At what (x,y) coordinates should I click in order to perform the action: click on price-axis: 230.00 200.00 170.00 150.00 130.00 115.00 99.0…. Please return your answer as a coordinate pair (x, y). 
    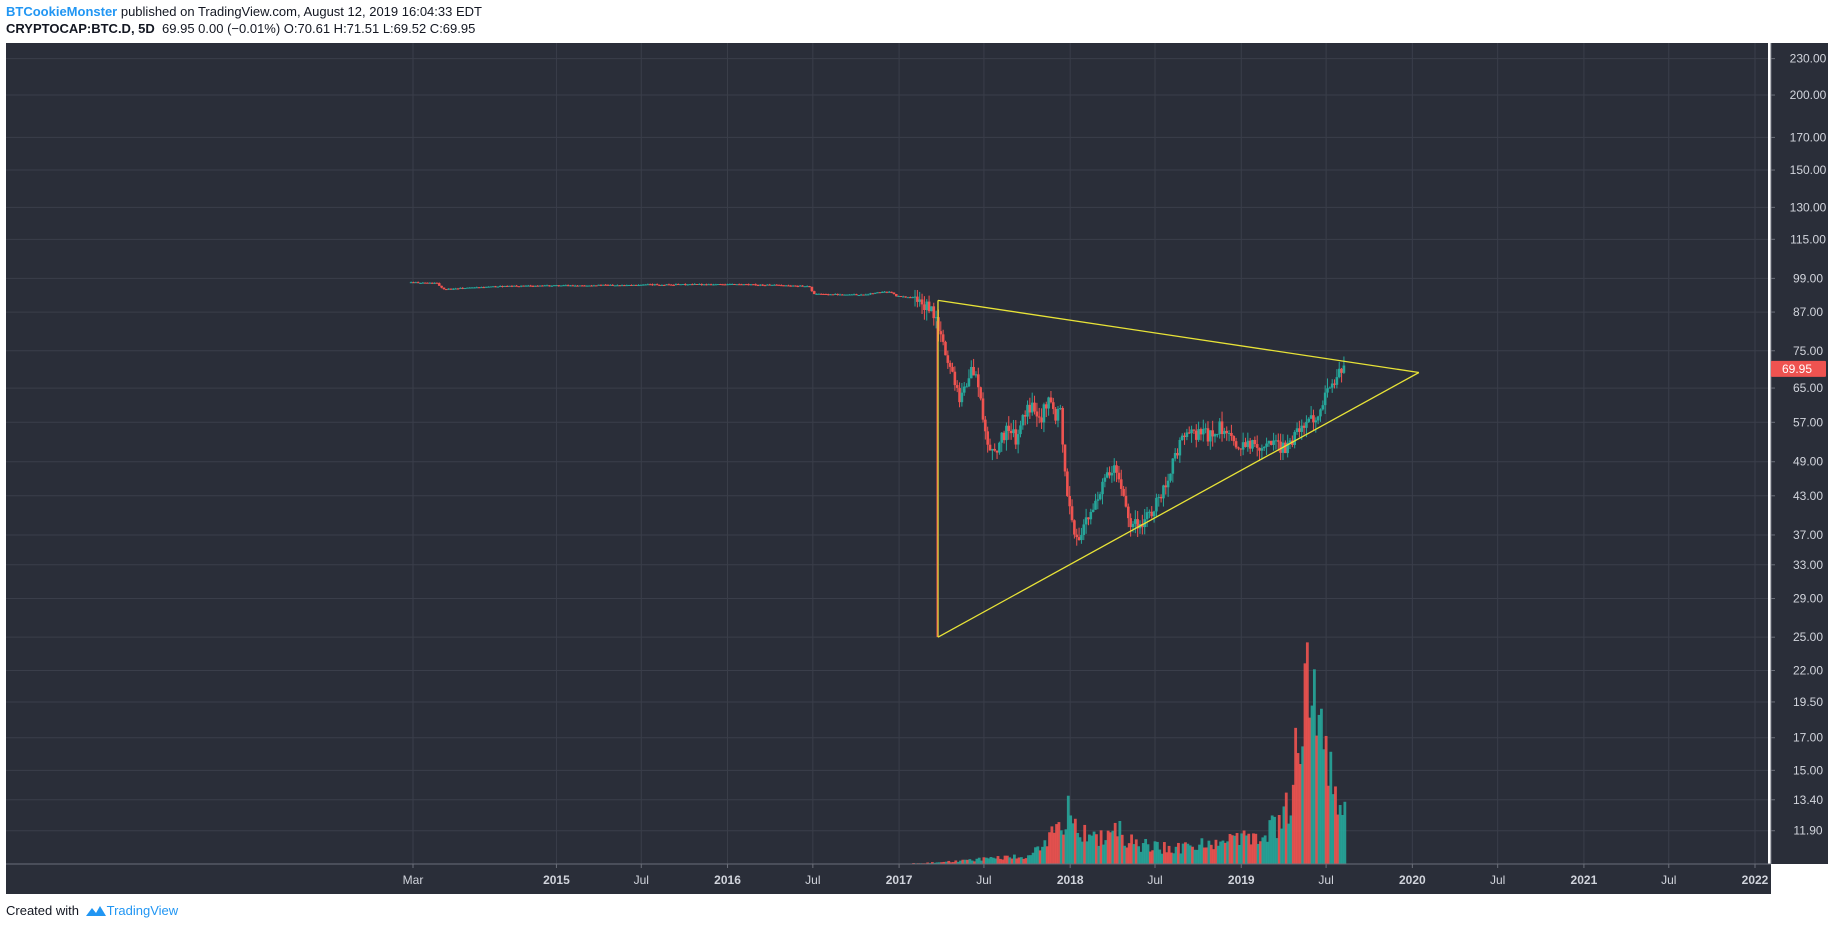
    Looking at the image, I should click on (1799, 453).